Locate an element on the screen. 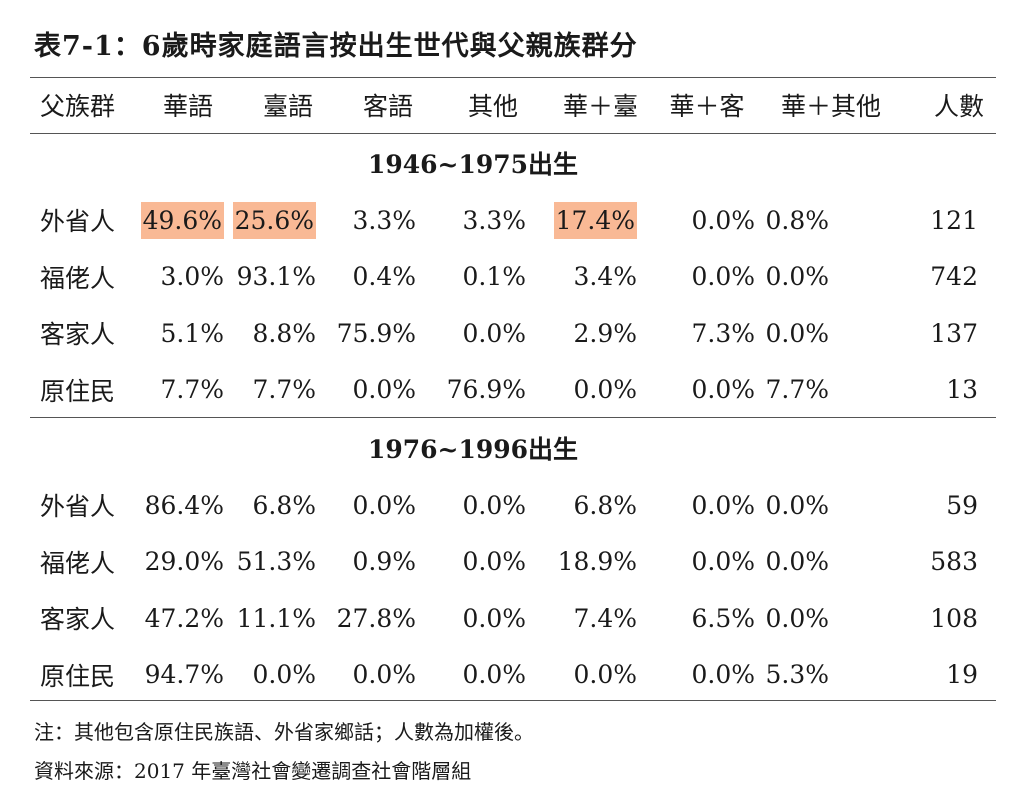 The height and width of the screenshot is (805, 1024). table-cell: 0.4% is located at coordinates (388, 277).